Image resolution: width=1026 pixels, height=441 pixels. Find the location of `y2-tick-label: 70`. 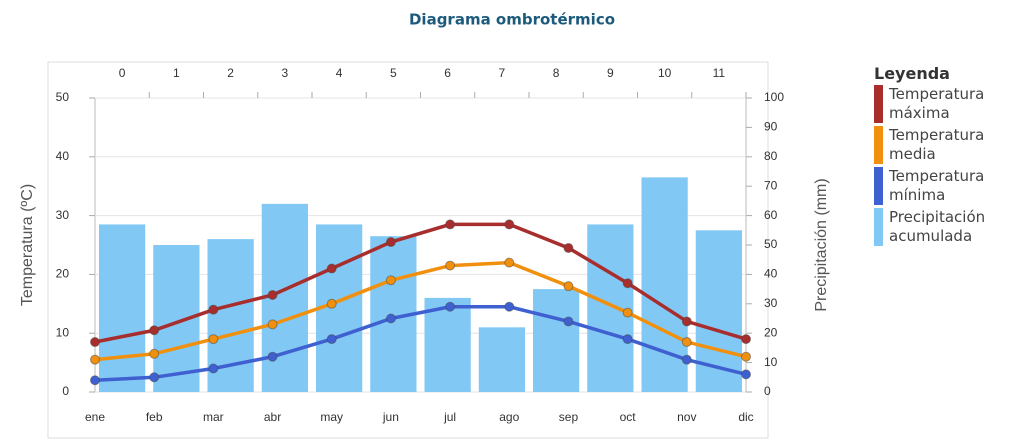

y2-tick-label: 70 is located at coordinates (771, 185).